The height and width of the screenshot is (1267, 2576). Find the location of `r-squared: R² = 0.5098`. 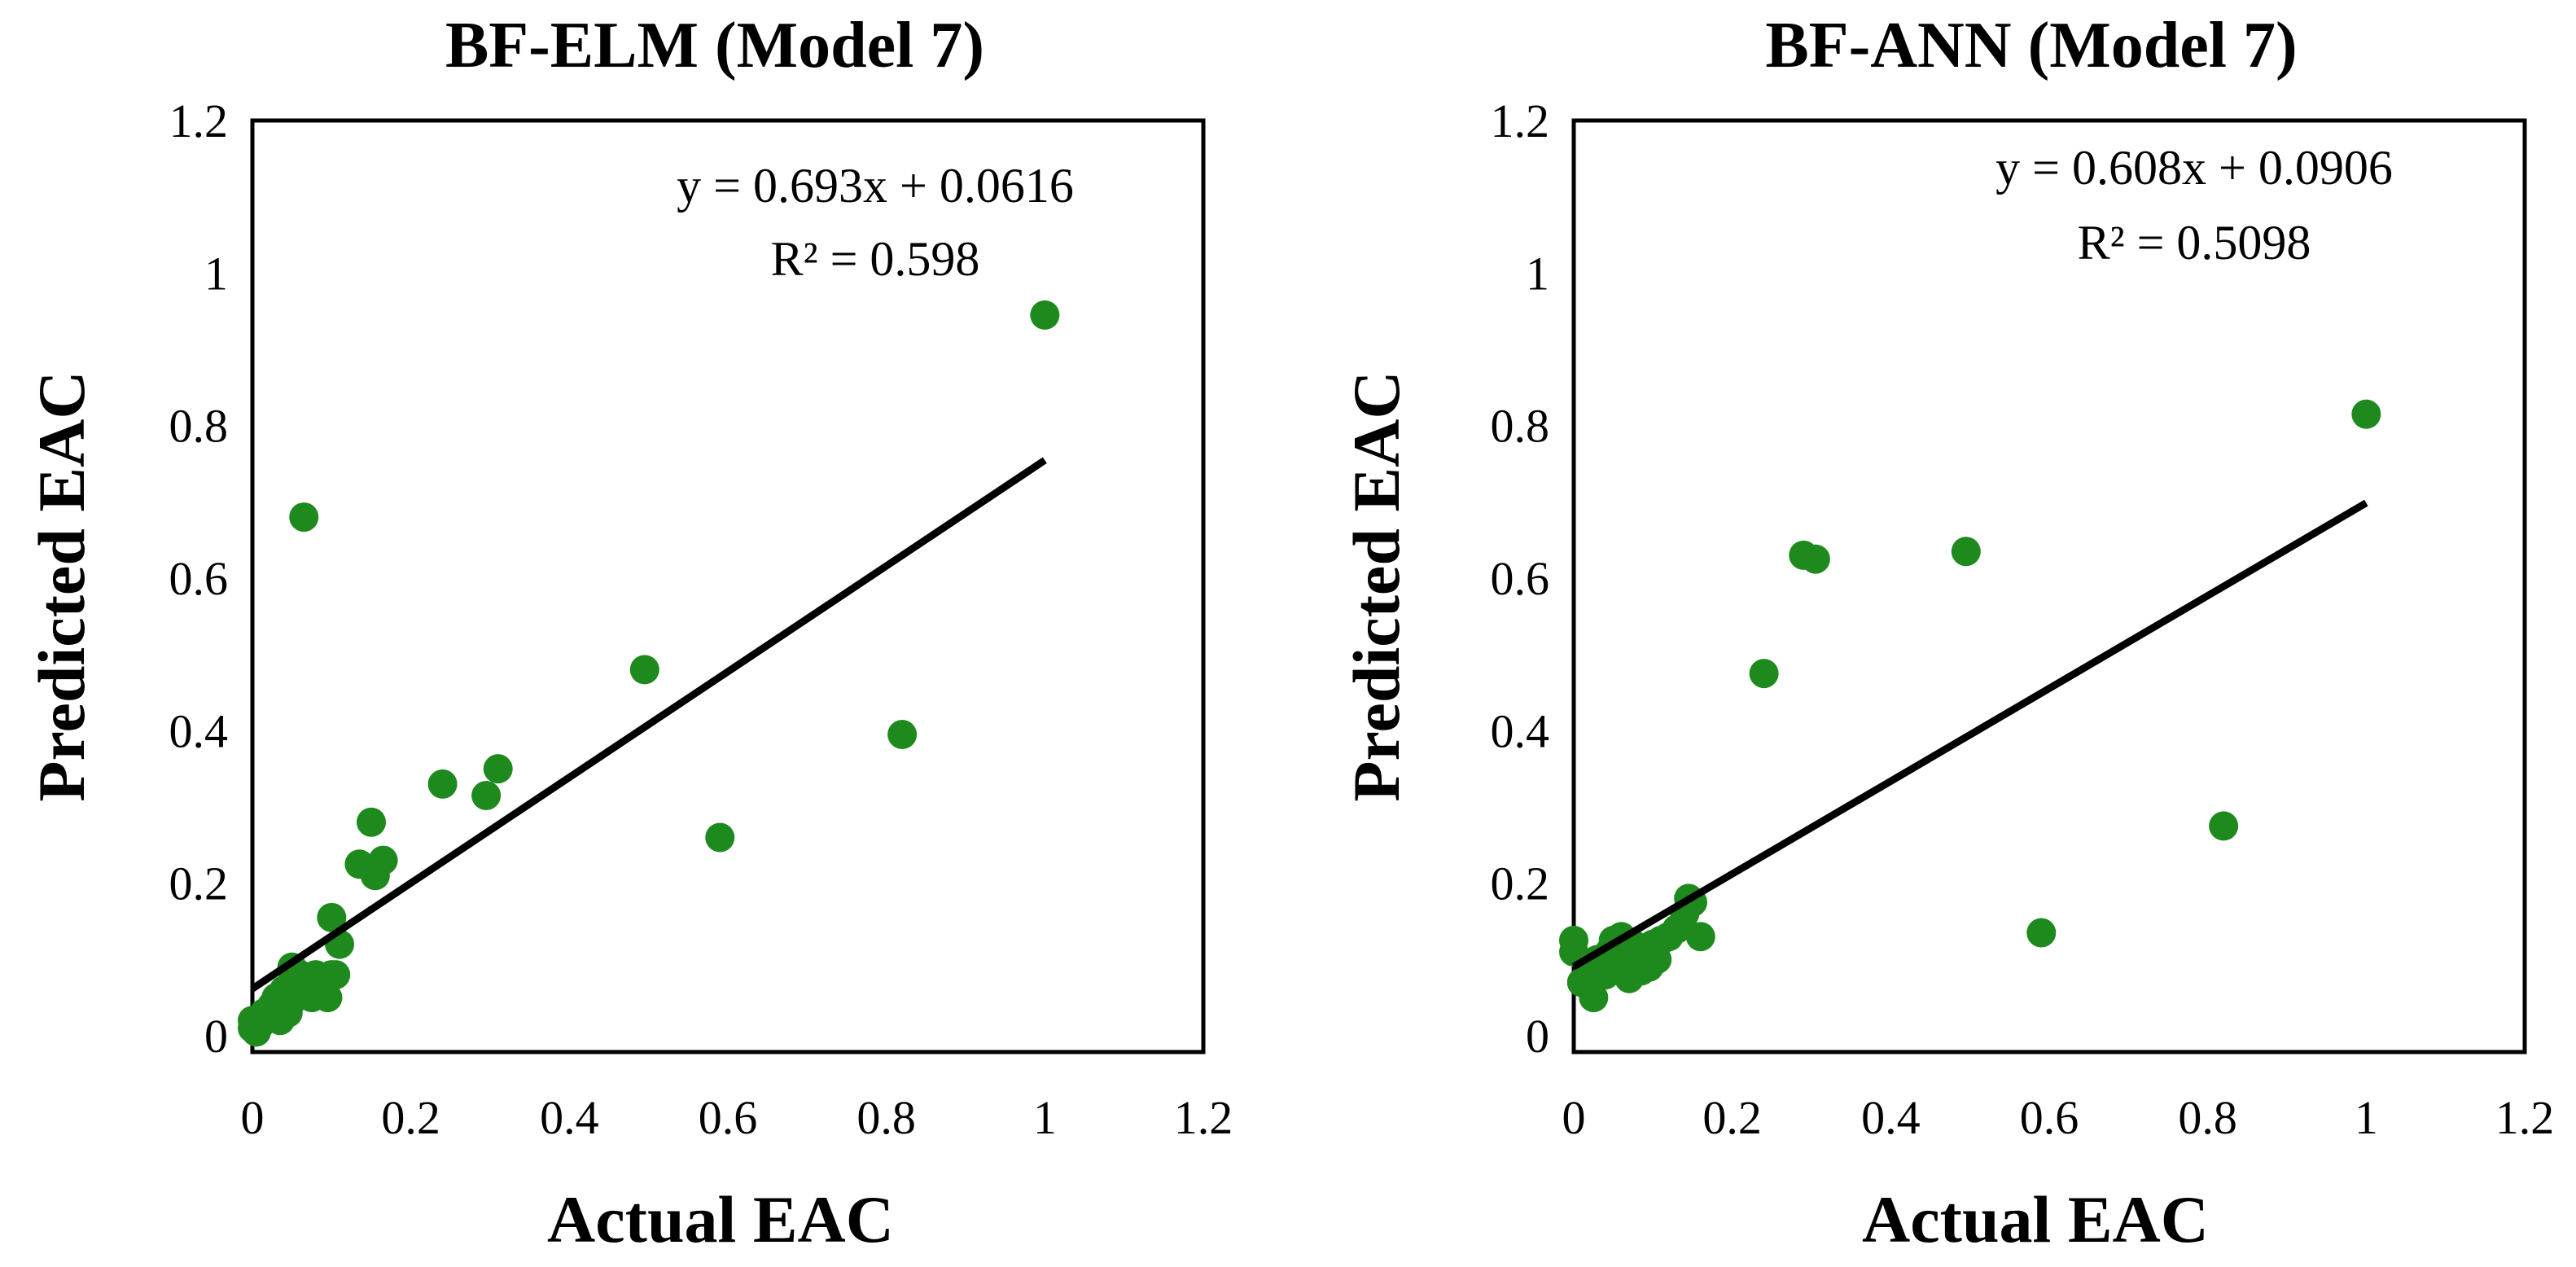

r-squared: R² = 0.5098 is located at coordinates (2194, 243).